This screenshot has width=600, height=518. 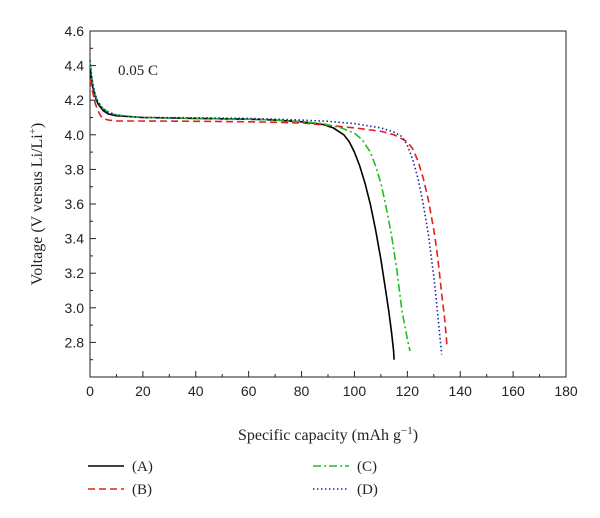 What do you see at coordinates (75, 135) in the screenshot?
I see `y-tick-label: 4.0` at bounding box center [75, 135].